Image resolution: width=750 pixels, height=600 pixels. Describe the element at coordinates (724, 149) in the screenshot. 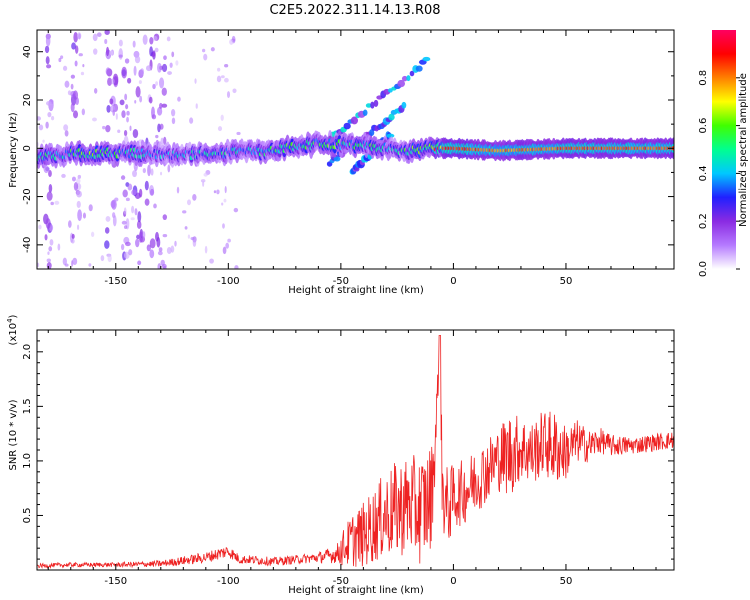

I see `colorbar-gradient` at that location.